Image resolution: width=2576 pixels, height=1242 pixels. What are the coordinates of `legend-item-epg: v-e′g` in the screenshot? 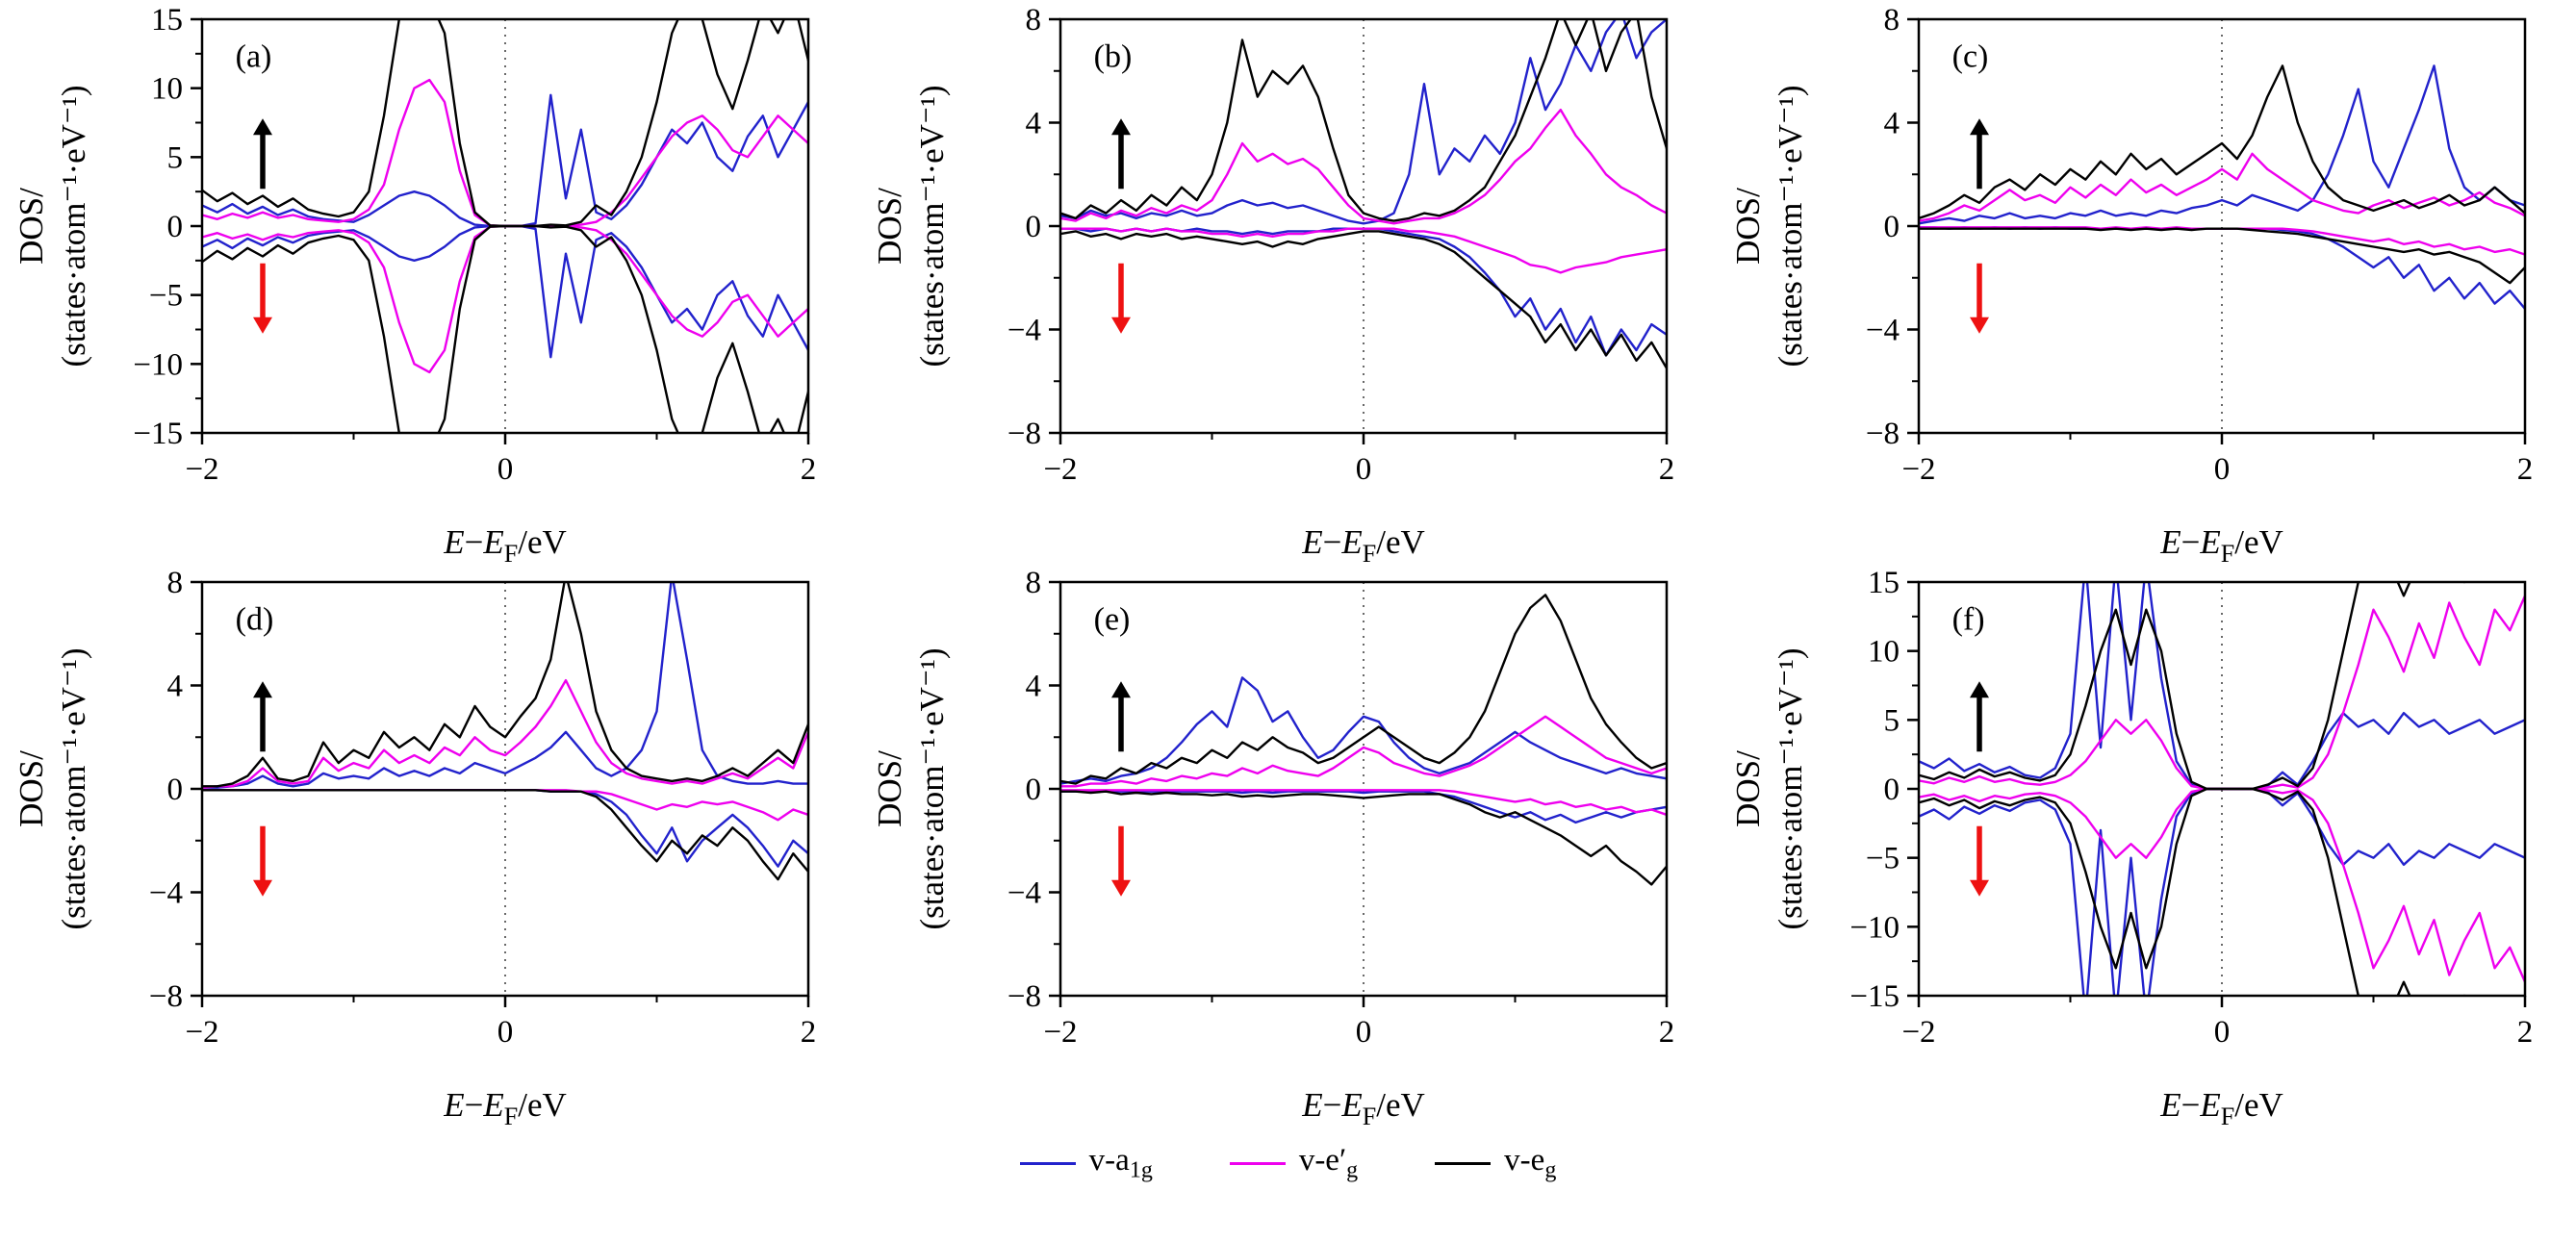 It's located at (1294, 1163).